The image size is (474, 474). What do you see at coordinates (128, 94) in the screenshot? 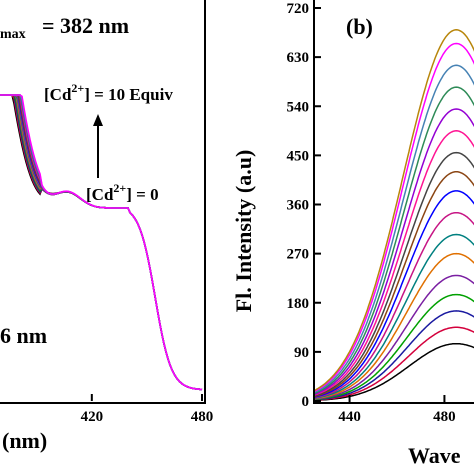
I see `arrow-top-tail: ] = 10 Equiv` at bounding box center [128, 94].